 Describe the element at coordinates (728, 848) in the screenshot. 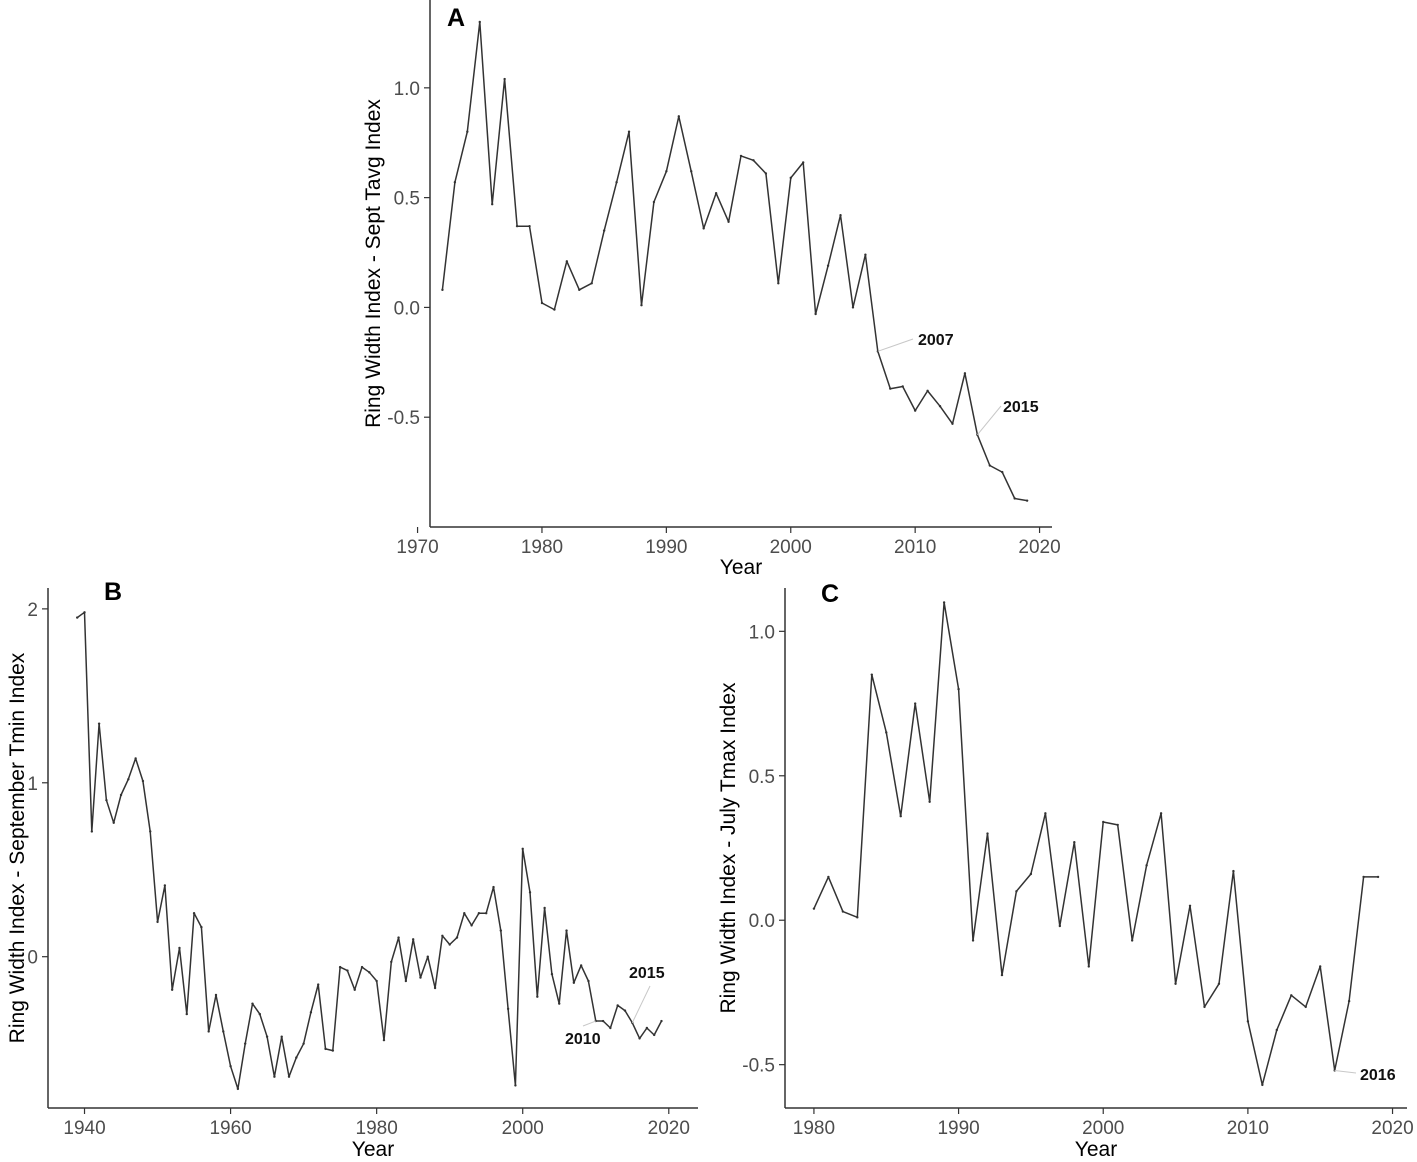

I see `y-axis-title: Ring Width Index - July Tmax Index` at that location.